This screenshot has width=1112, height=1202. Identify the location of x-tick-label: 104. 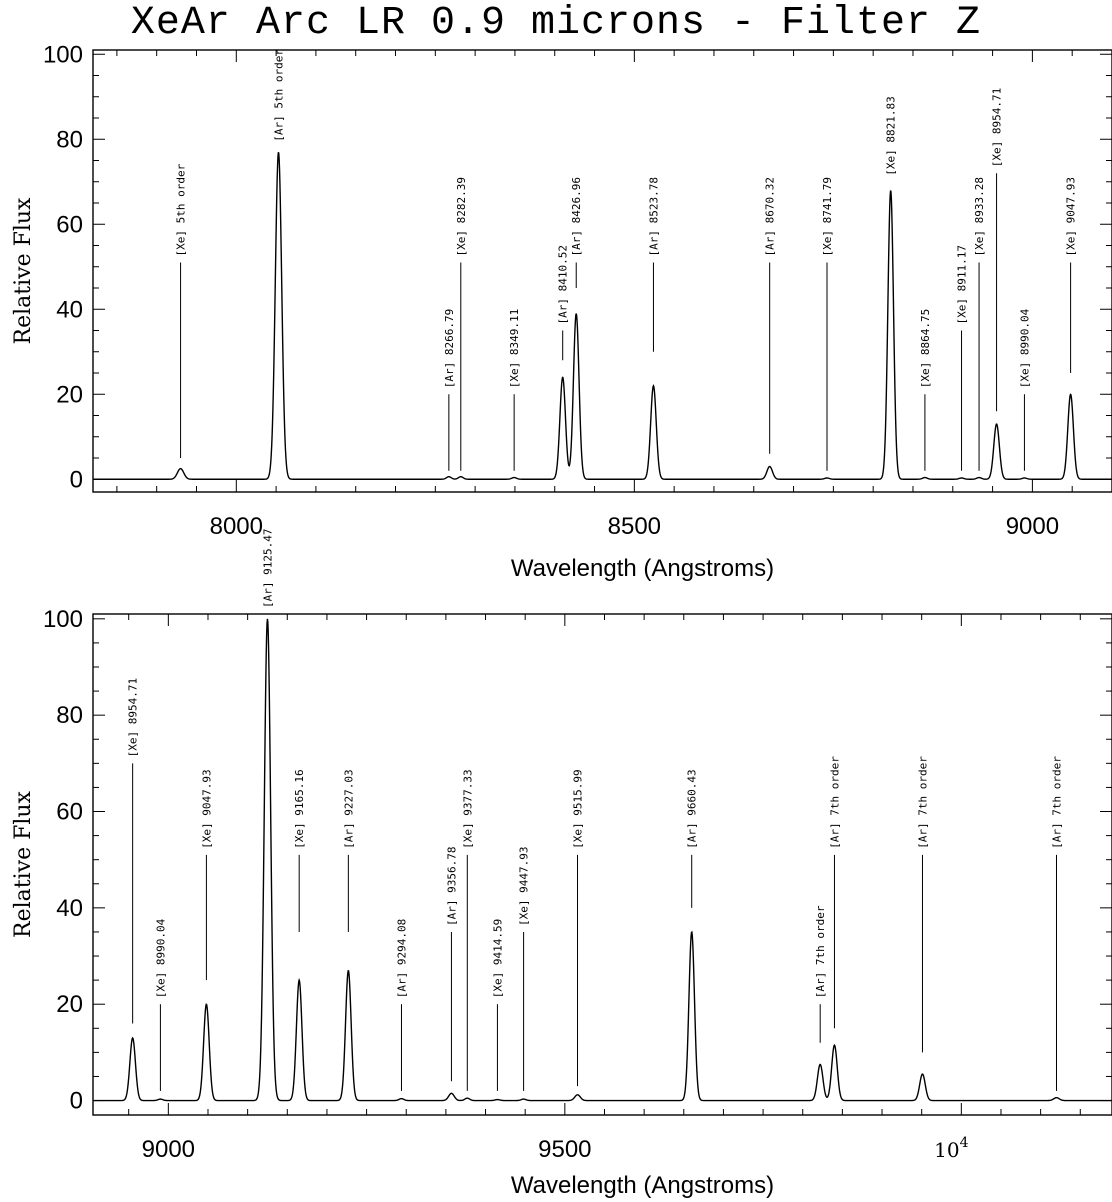
(951, 1148).